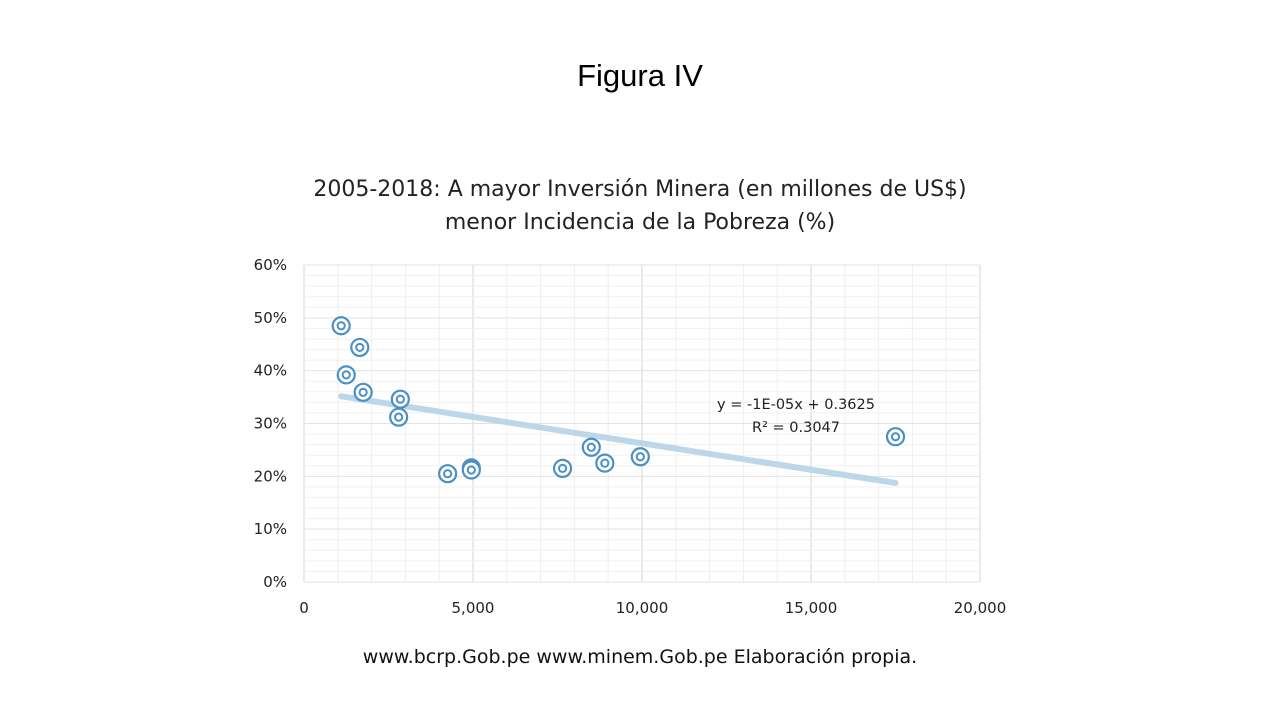 This screenshot has height=720, width=1280. What do you see at coordinates (640, 75) in the screenshot?
I see `slide-title: Figura IV` at bounding box center [640, 75].